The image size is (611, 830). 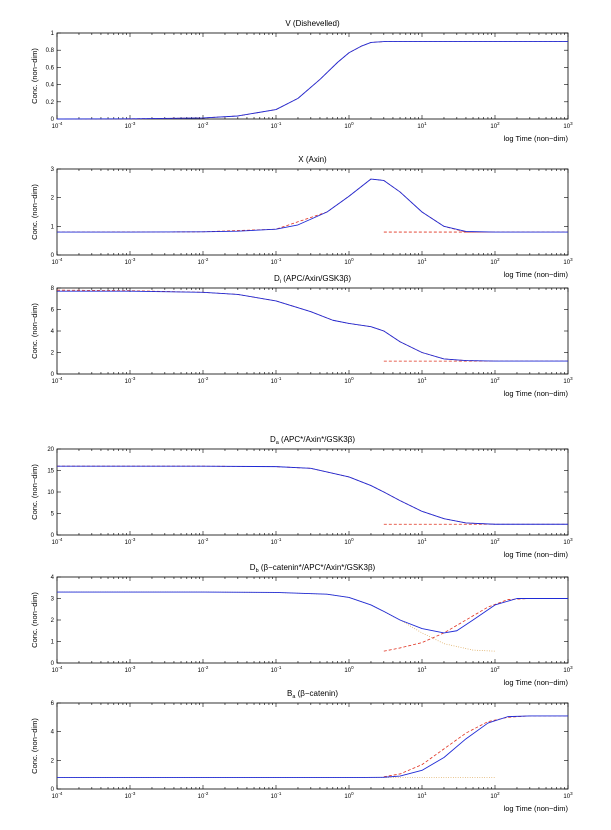 I want to click on y-tick-label: 0.4, so click(x=50, y=86).